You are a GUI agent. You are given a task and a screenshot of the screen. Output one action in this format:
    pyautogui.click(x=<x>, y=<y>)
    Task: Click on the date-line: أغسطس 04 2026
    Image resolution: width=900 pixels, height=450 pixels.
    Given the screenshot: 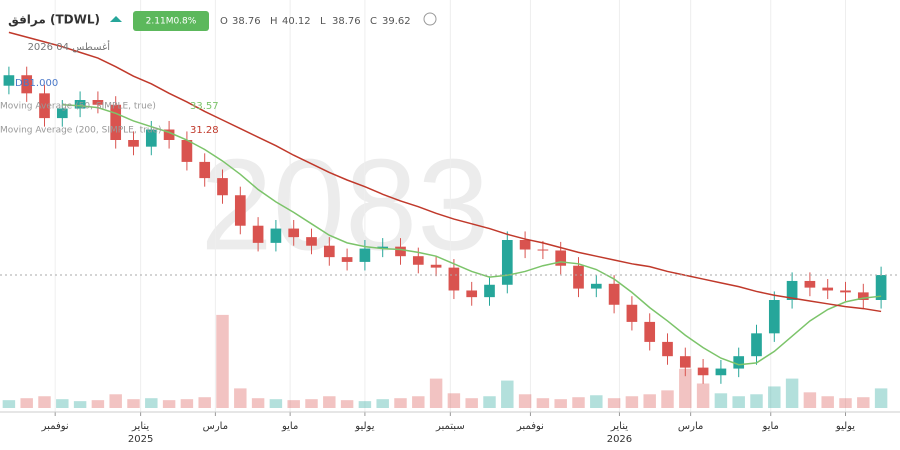 What is the action you would take?
    pyautogui.click(x=69, y=46)
    